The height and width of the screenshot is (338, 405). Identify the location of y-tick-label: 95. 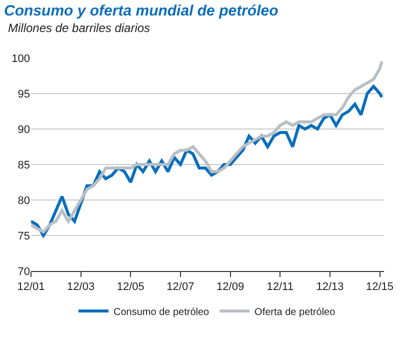
(24, 94).